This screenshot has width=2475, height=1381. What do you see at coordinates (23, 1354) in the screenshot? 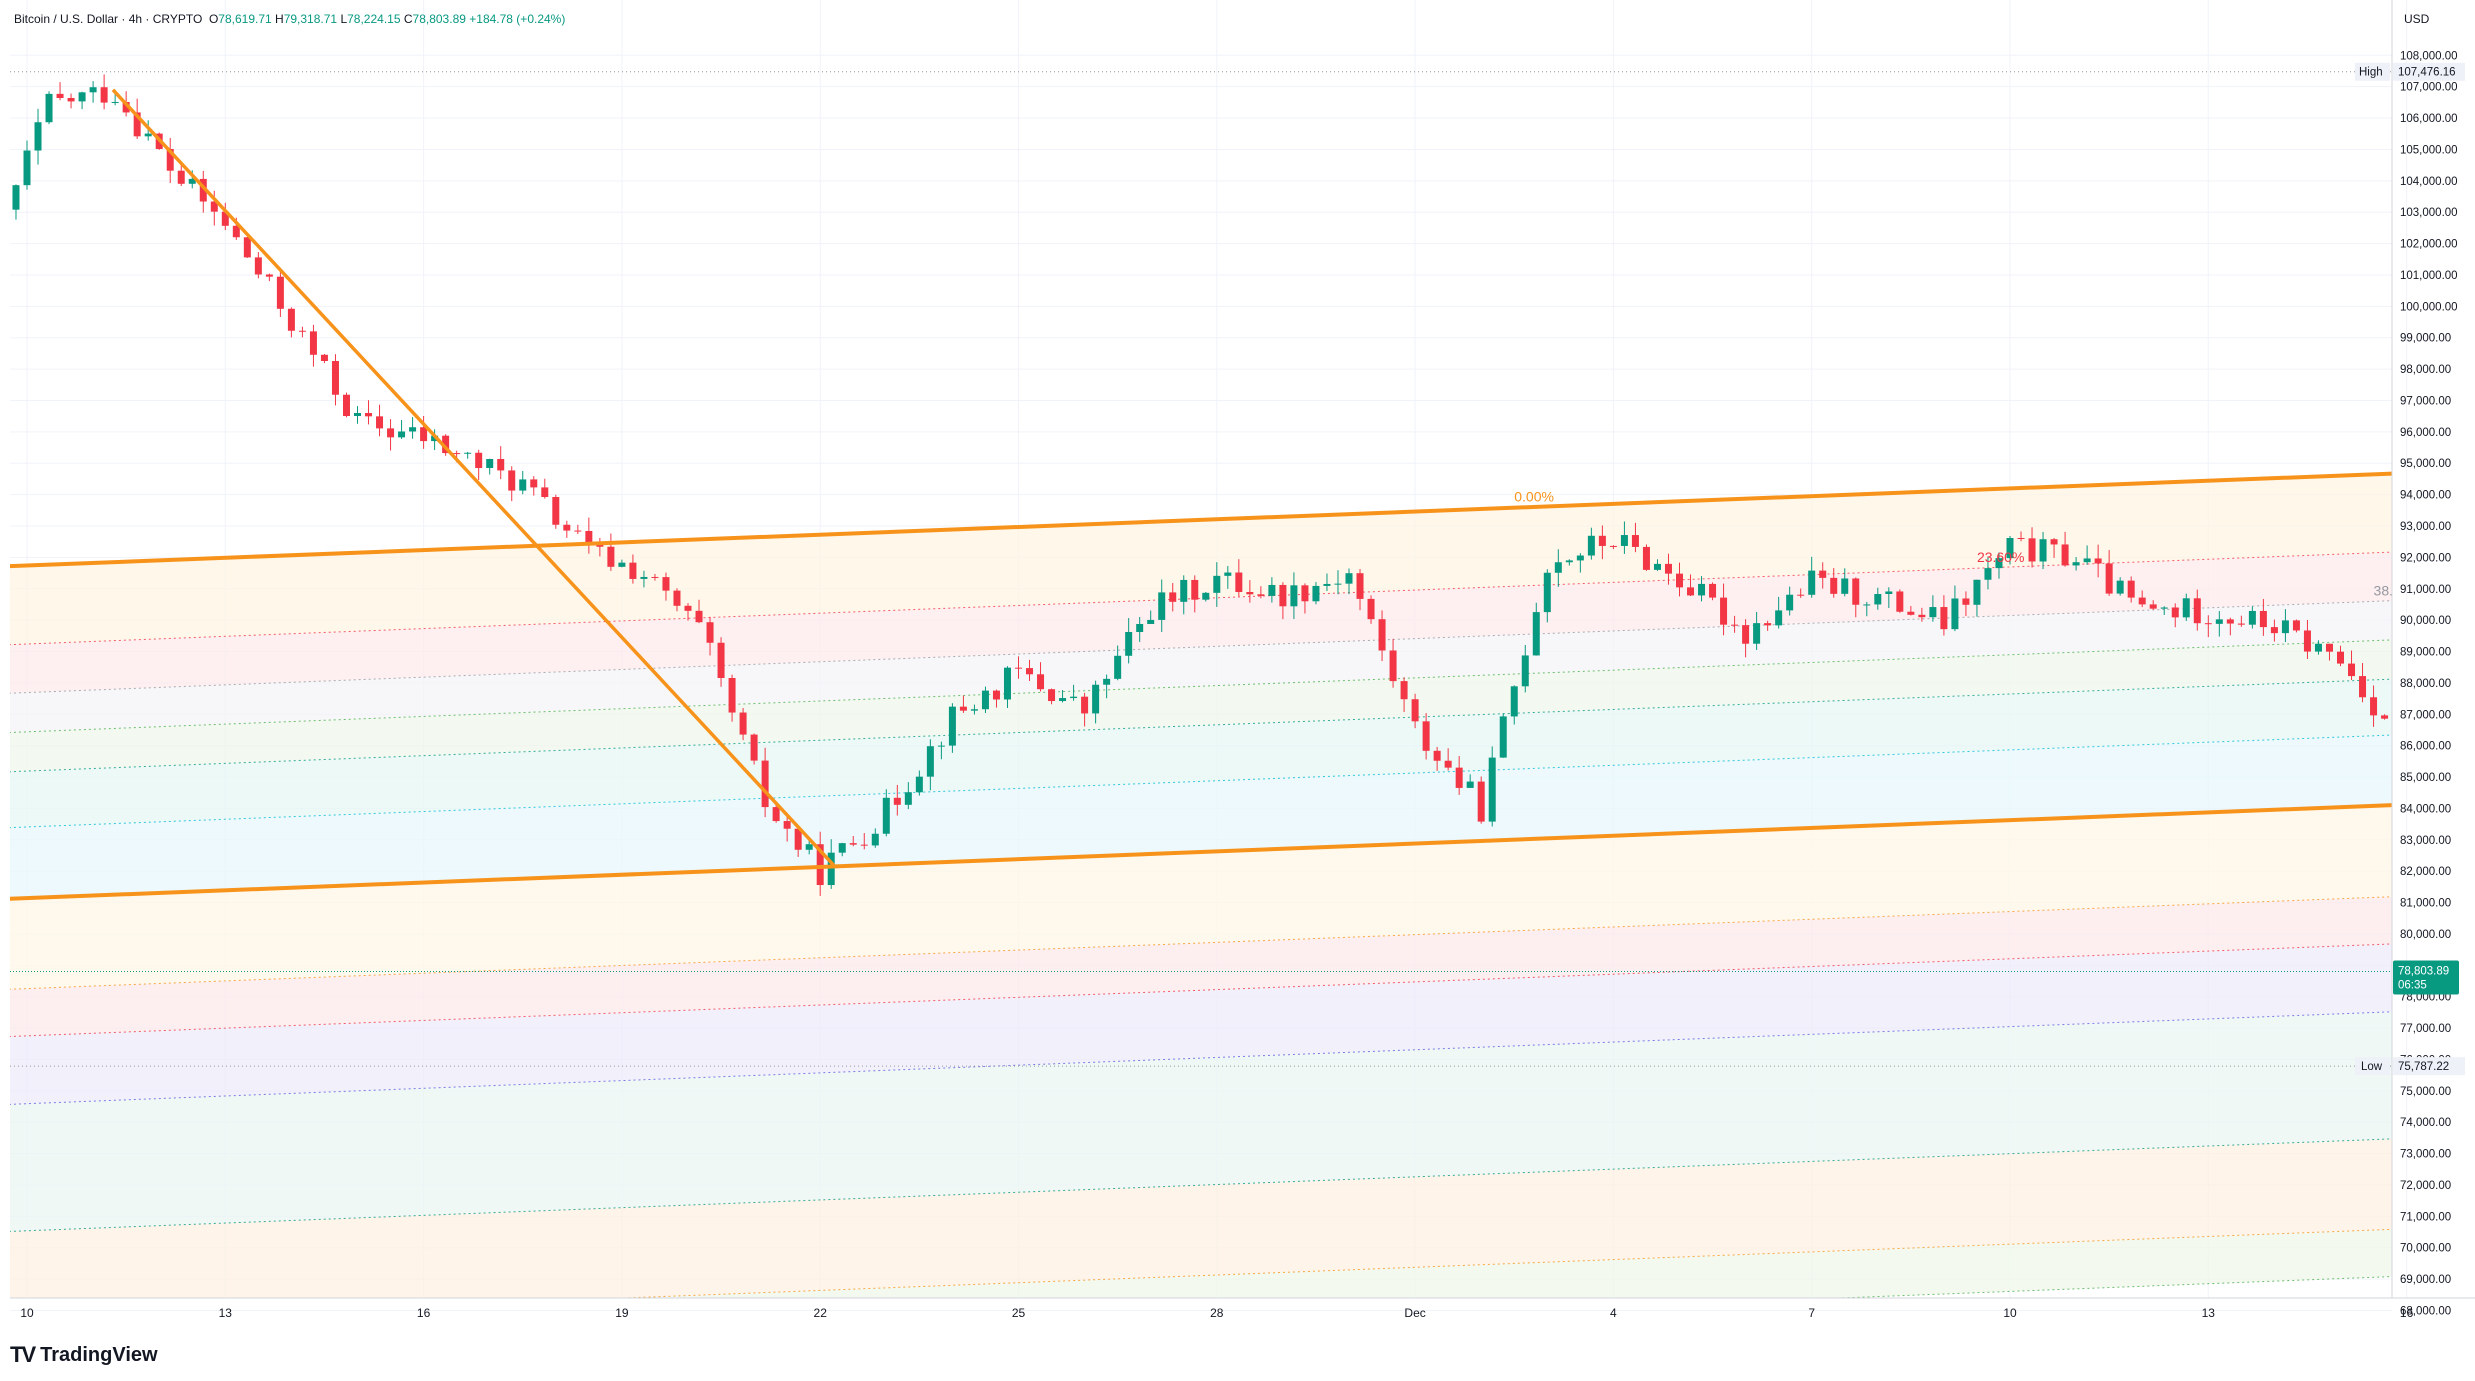
I see `tv-logo-icon: TV` at bounding box center [23, 1354].